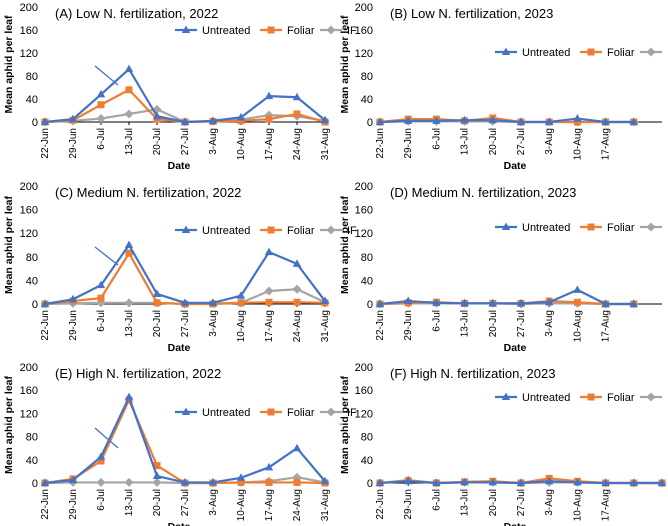 This screenshot has width=668, height=526. What do you see at coordinates (213, 323) in the screenshot?
I see `x-tick-label: 3-Aug` at bounding box center [213, 323].